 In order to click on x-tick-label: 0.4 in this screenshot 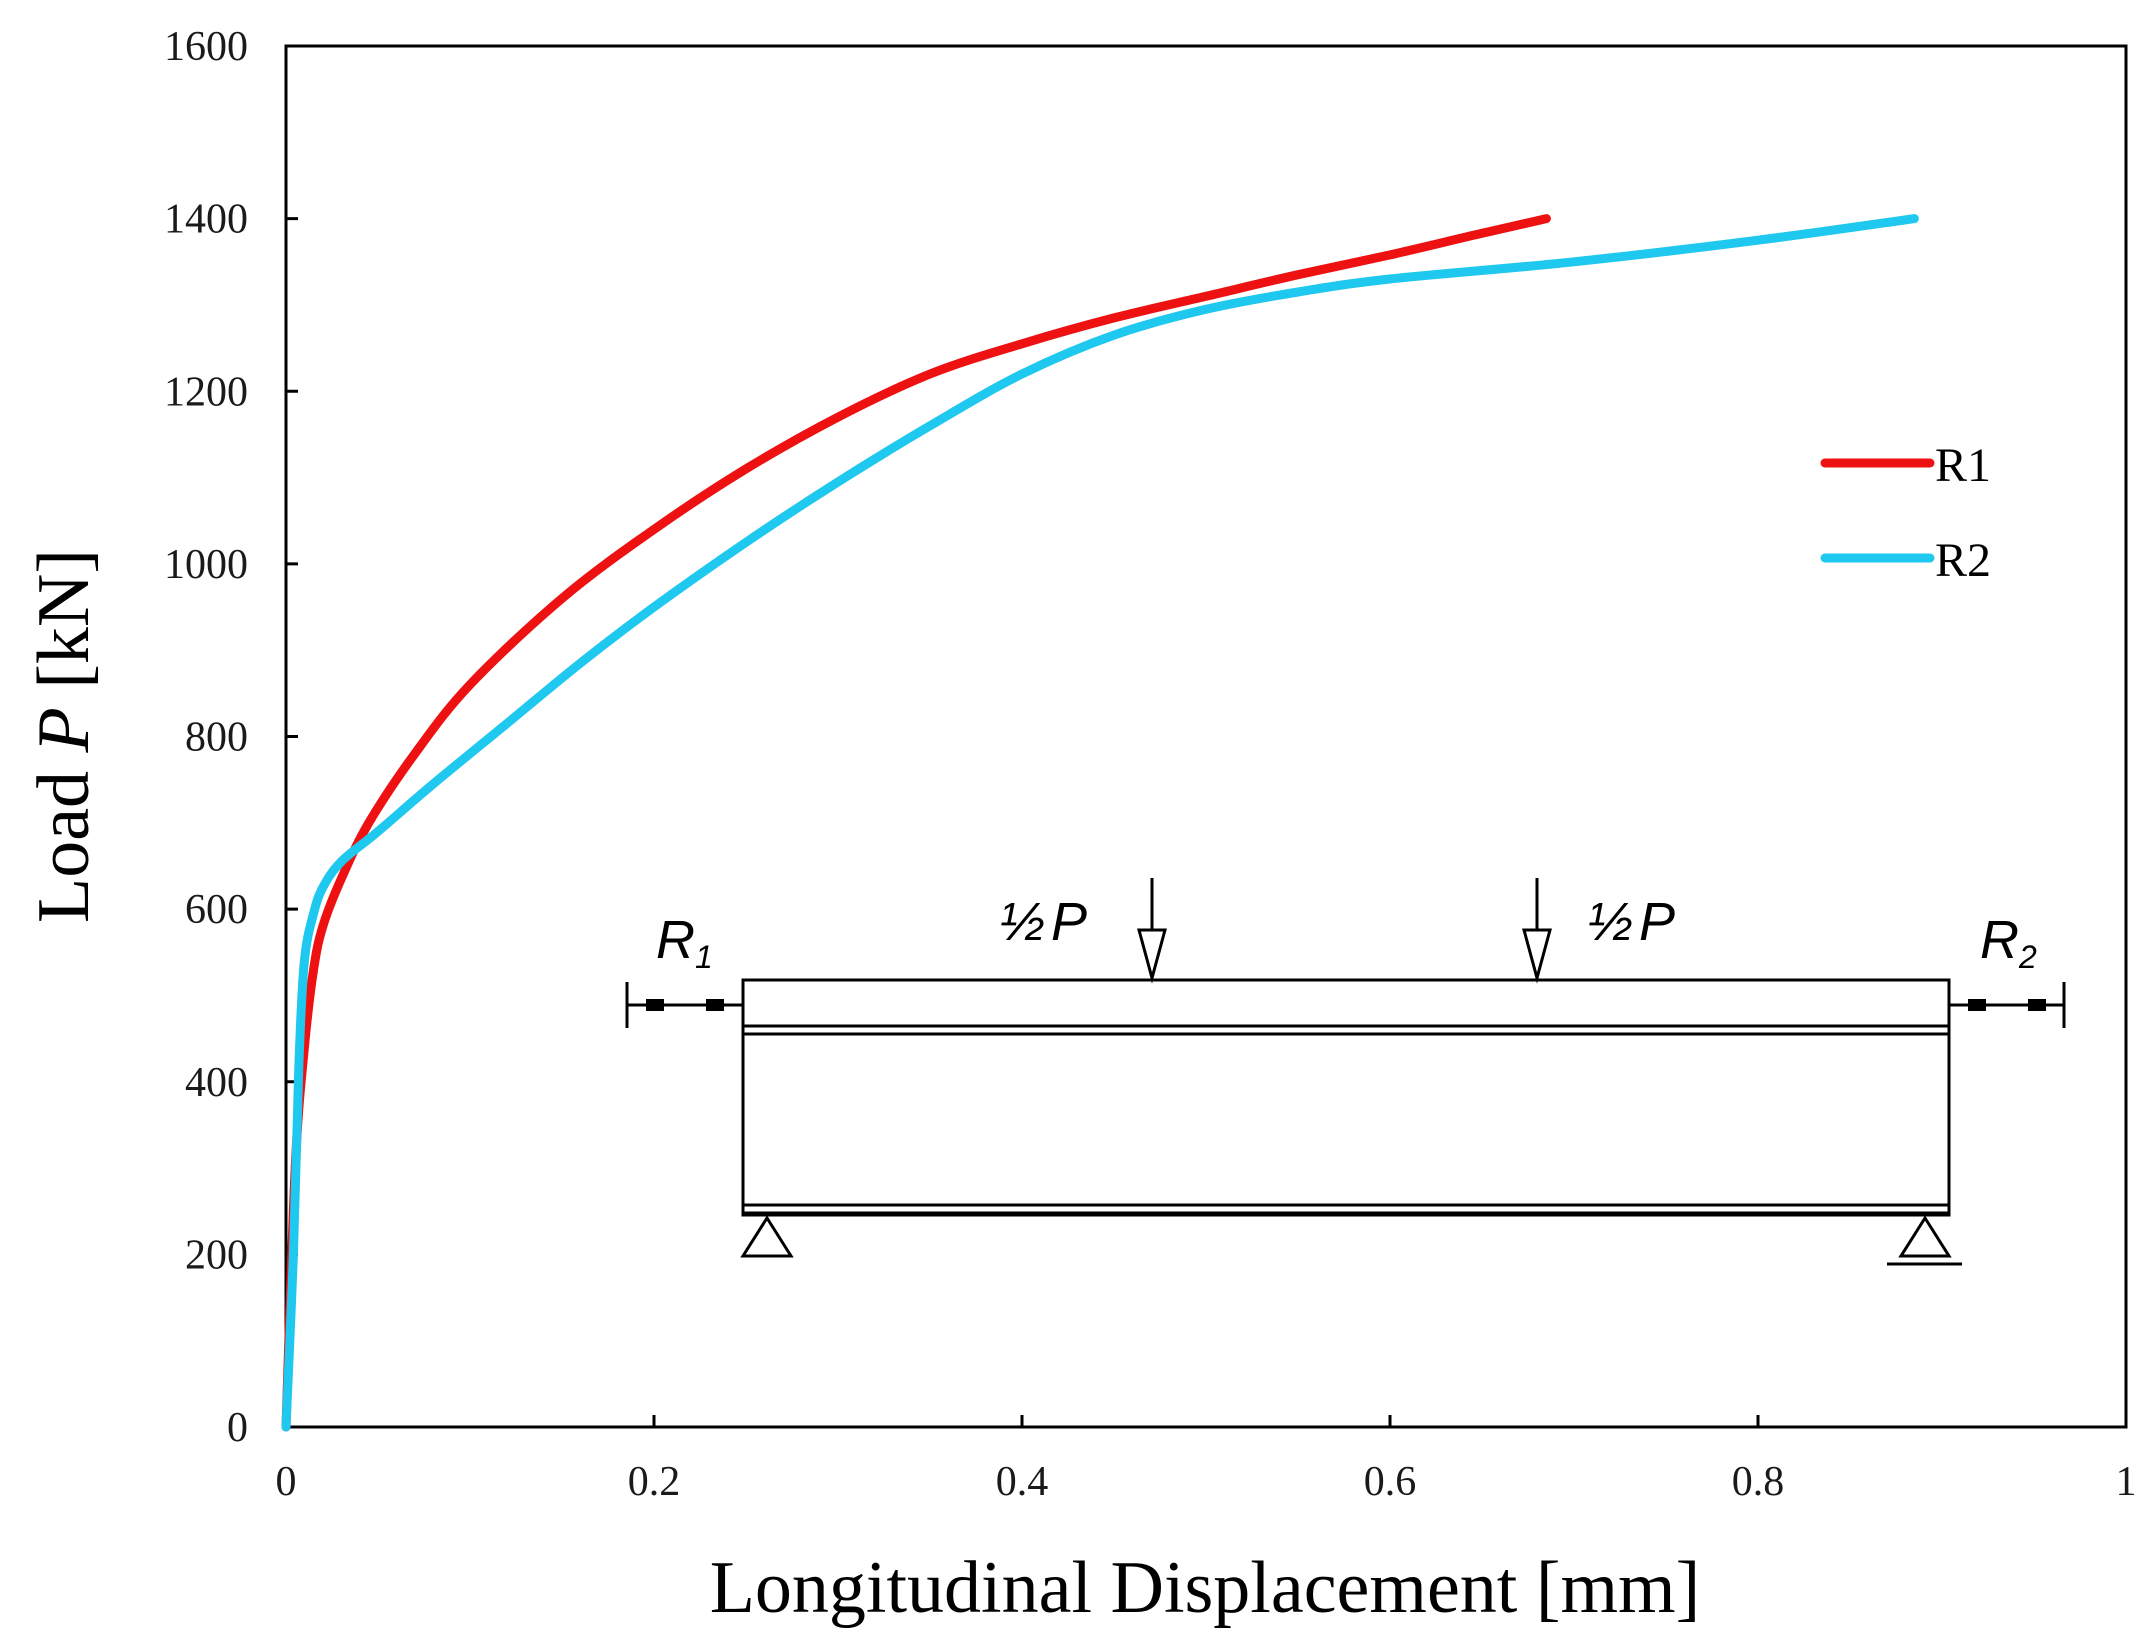, I will do `click(1022, 1482)`.